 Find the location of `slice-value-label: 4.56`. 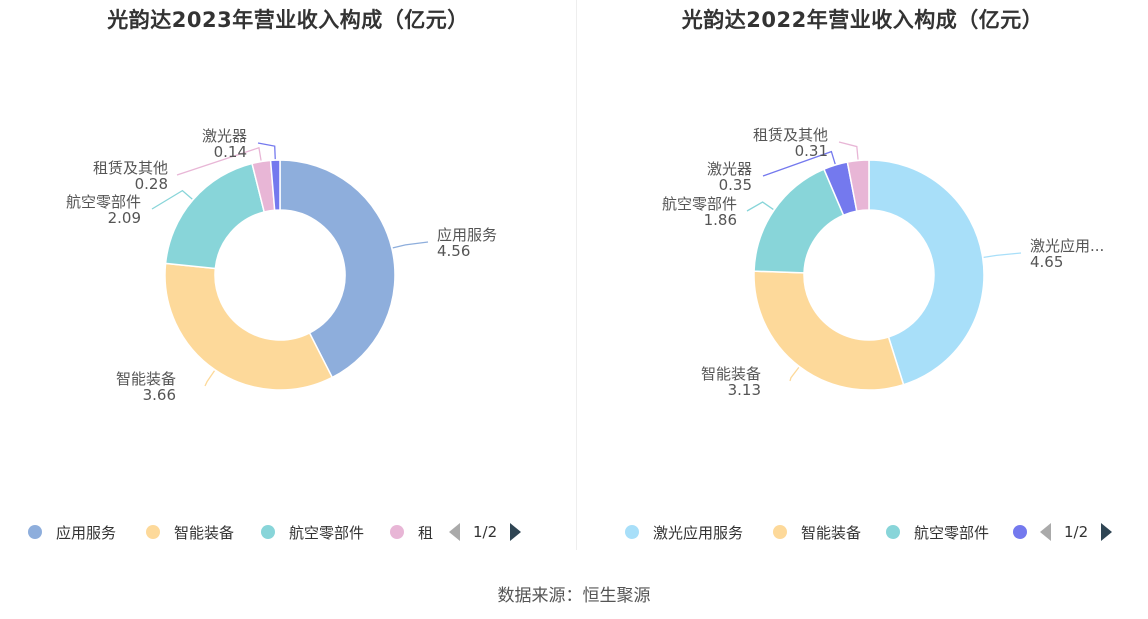

slice-value-label: 4.56 is located at coordinates (453, 251).